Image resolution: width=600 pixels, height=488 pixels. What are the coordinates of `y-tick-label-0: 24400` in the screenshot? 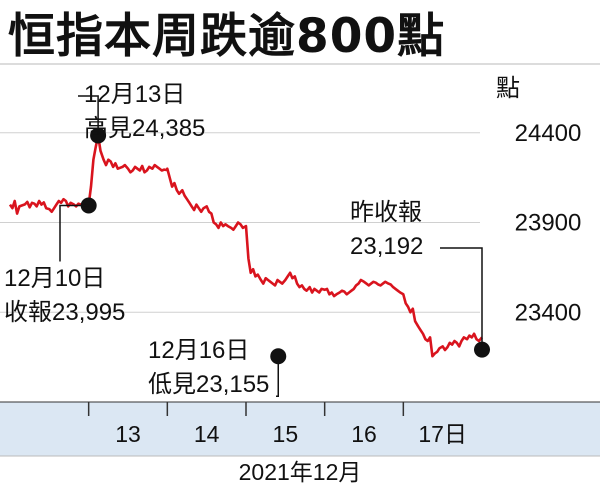 It's located at (548, 133).